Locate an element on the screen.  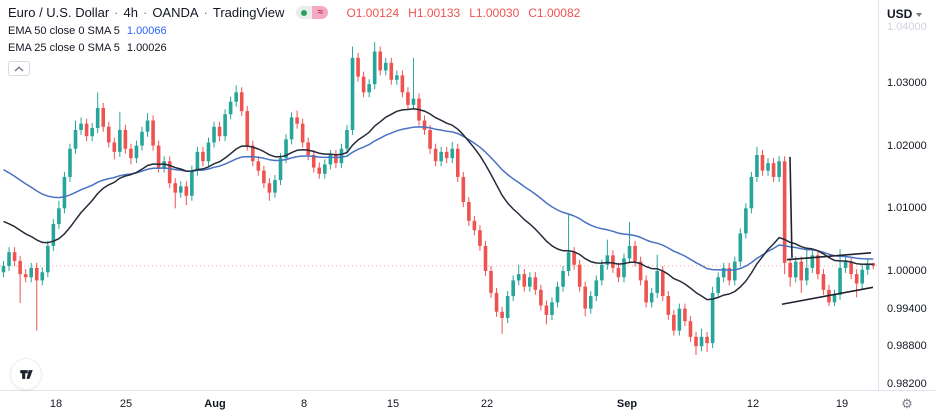
settings-gear-icon: ⚙ is located at coordinates (907, 403).